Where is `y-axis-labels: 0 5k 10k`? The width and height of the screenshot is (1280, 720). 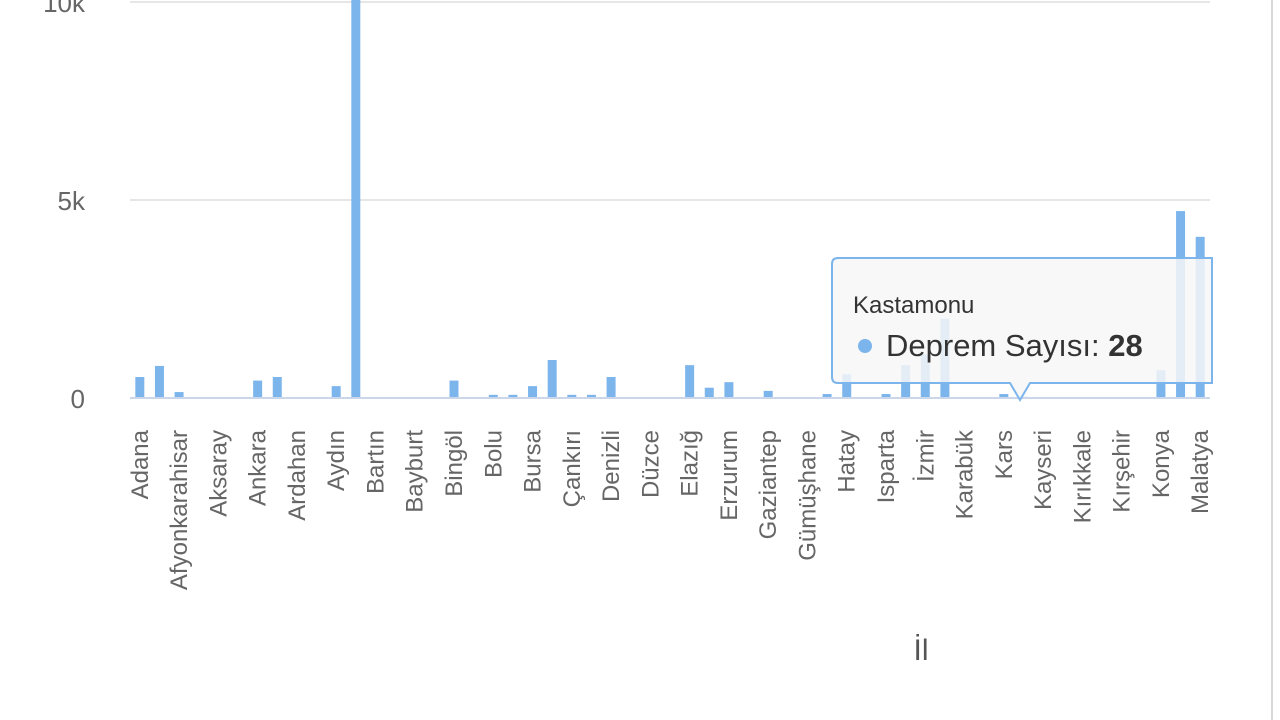 y-axis-labels: 0 5k 10k is located at coordinates (64, 207).